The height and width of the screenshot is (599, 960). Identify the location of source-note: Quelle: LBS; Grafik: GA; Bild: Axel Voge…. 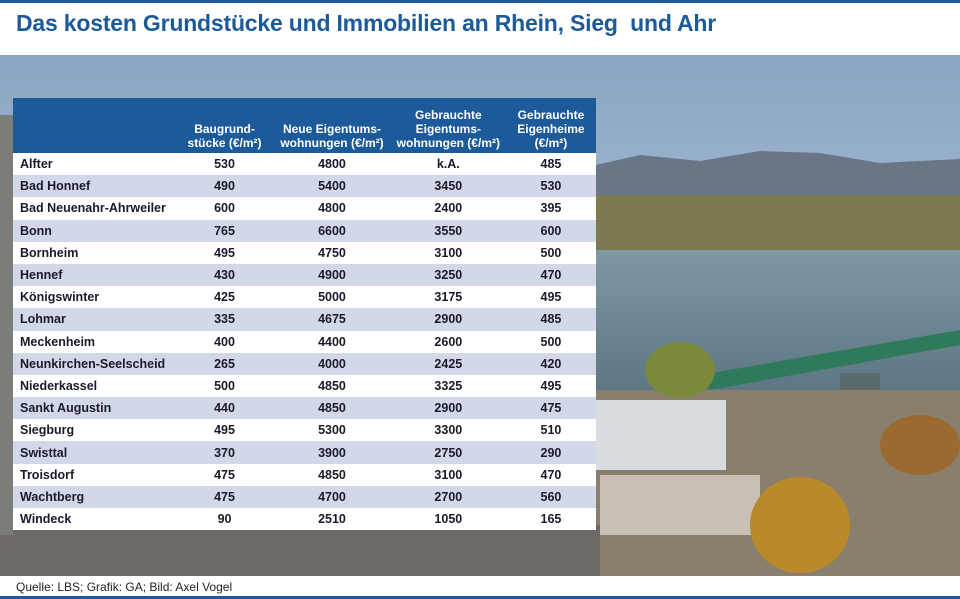
(124, 587).